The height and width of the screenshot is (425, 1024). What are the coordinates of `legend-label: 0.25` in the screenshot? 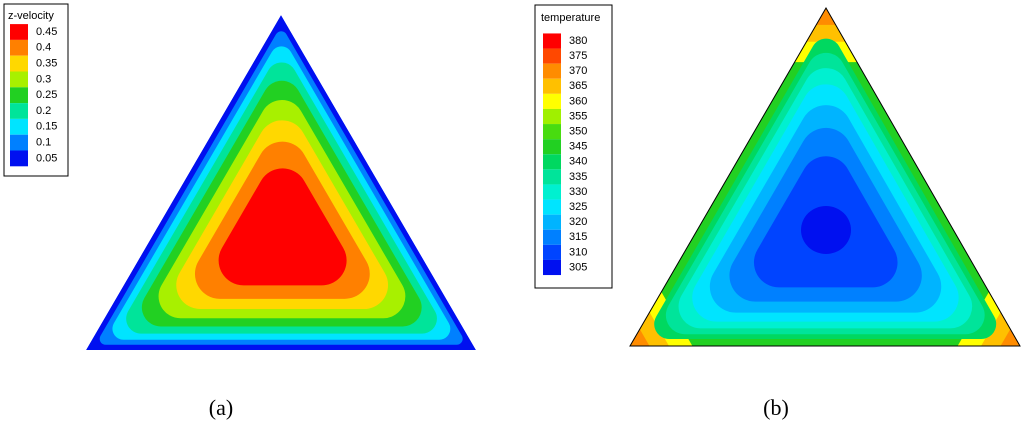 It's located at (46, 95).